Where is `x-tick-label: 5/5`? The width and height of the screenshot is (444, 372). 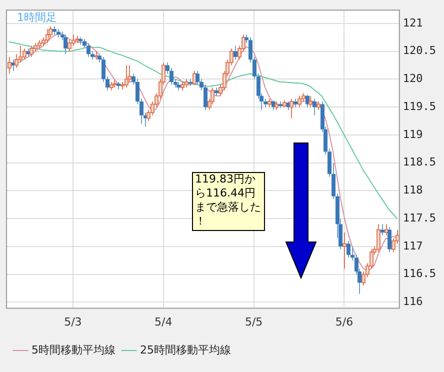
x-tick-label: 5/5 is located at coordinates (253, 321).